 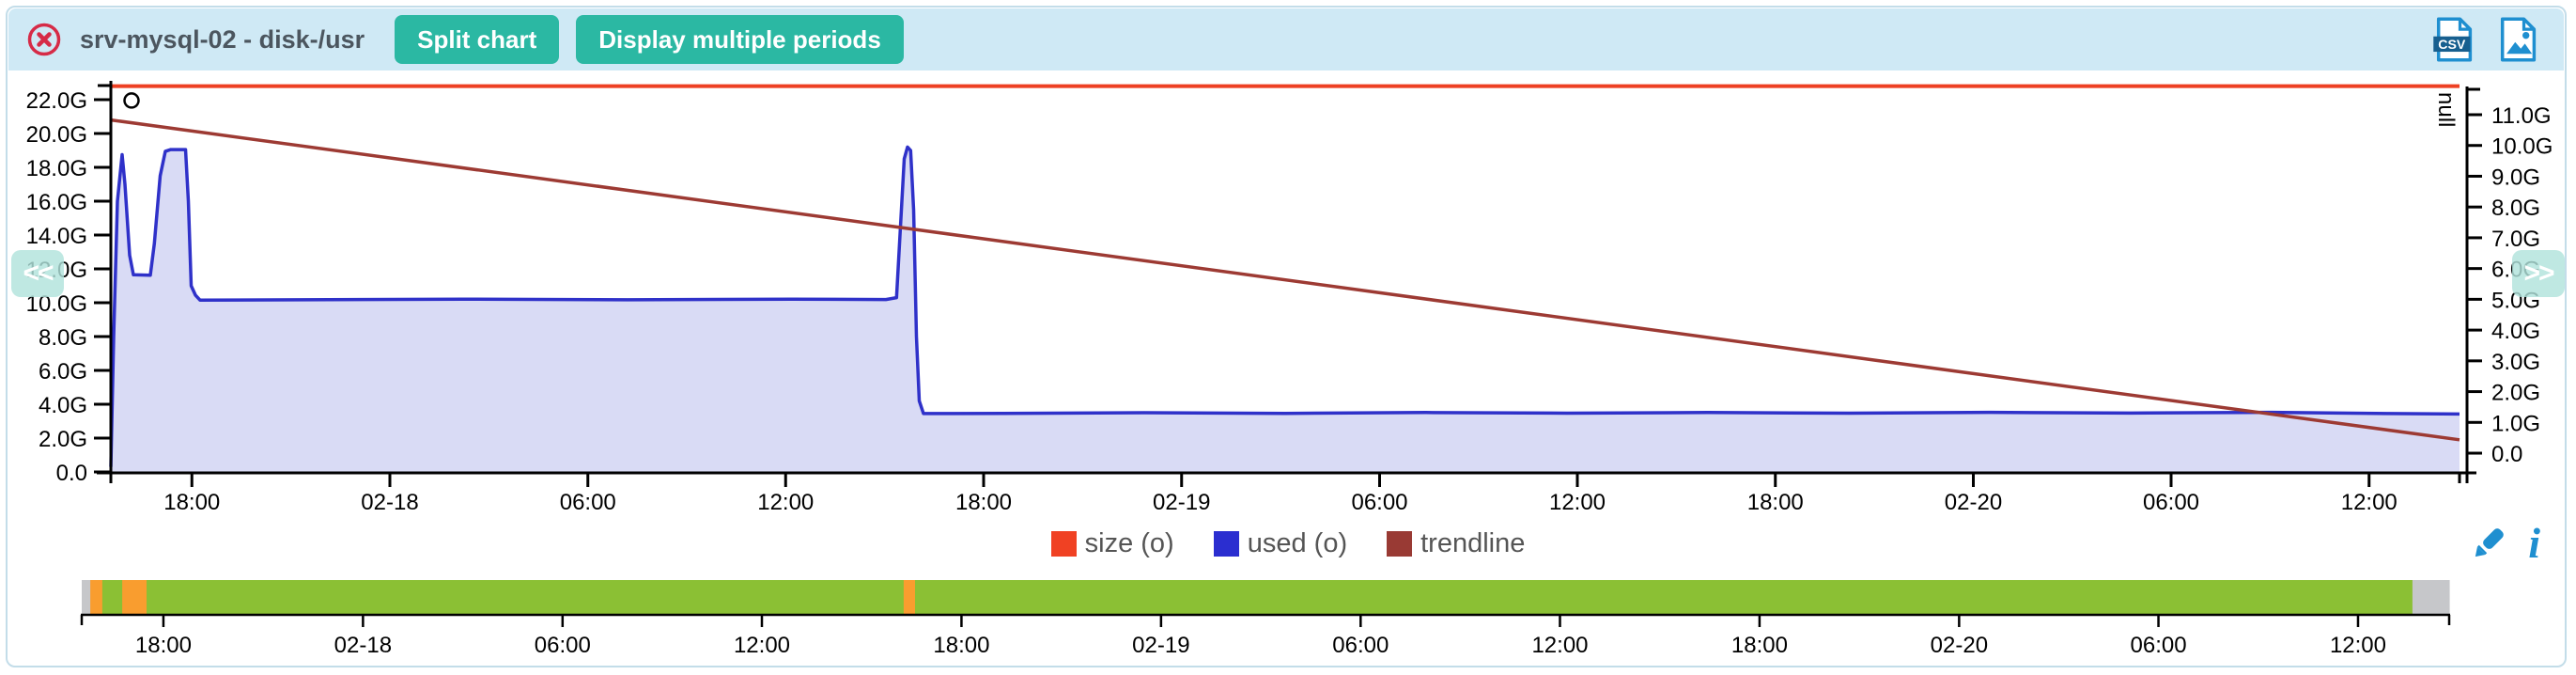 I want to click on svg-text: 9.0G, so click(x=2515, y=177).